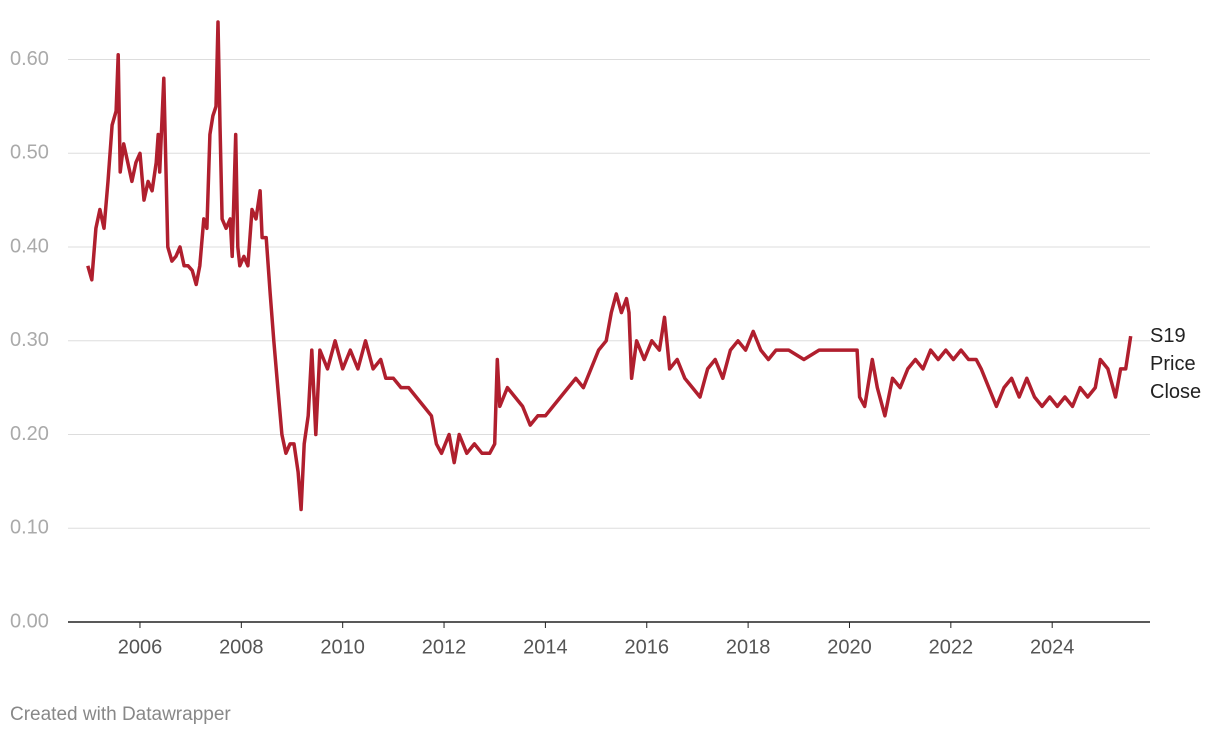  Describe the element at coordinates (120, 714) in the screenshot. I see `credit: Created with Datawrapper` at that location.